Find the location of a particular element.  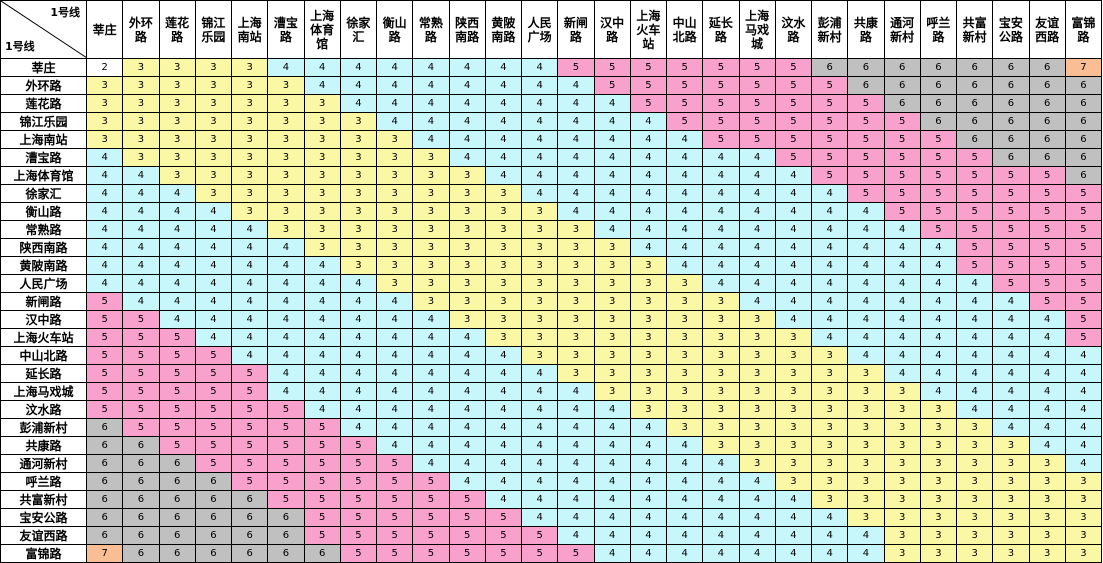

row-header-station: 常熟路 is located at coordinates (43, 229).